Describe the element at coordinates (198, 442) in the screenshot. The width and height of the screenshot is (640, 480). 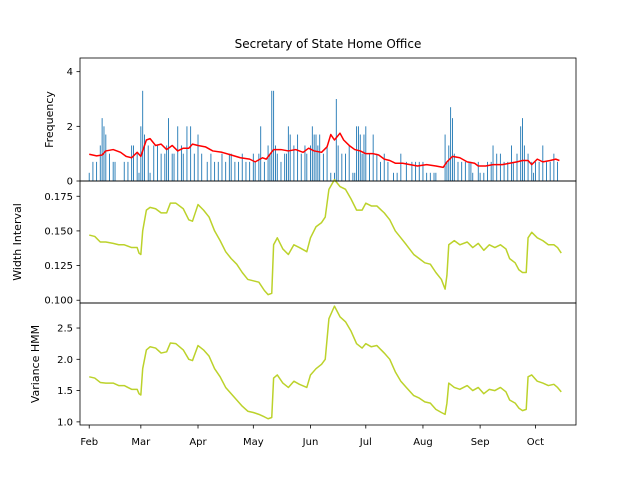
I see `x-tick-label: Apr` at that location.